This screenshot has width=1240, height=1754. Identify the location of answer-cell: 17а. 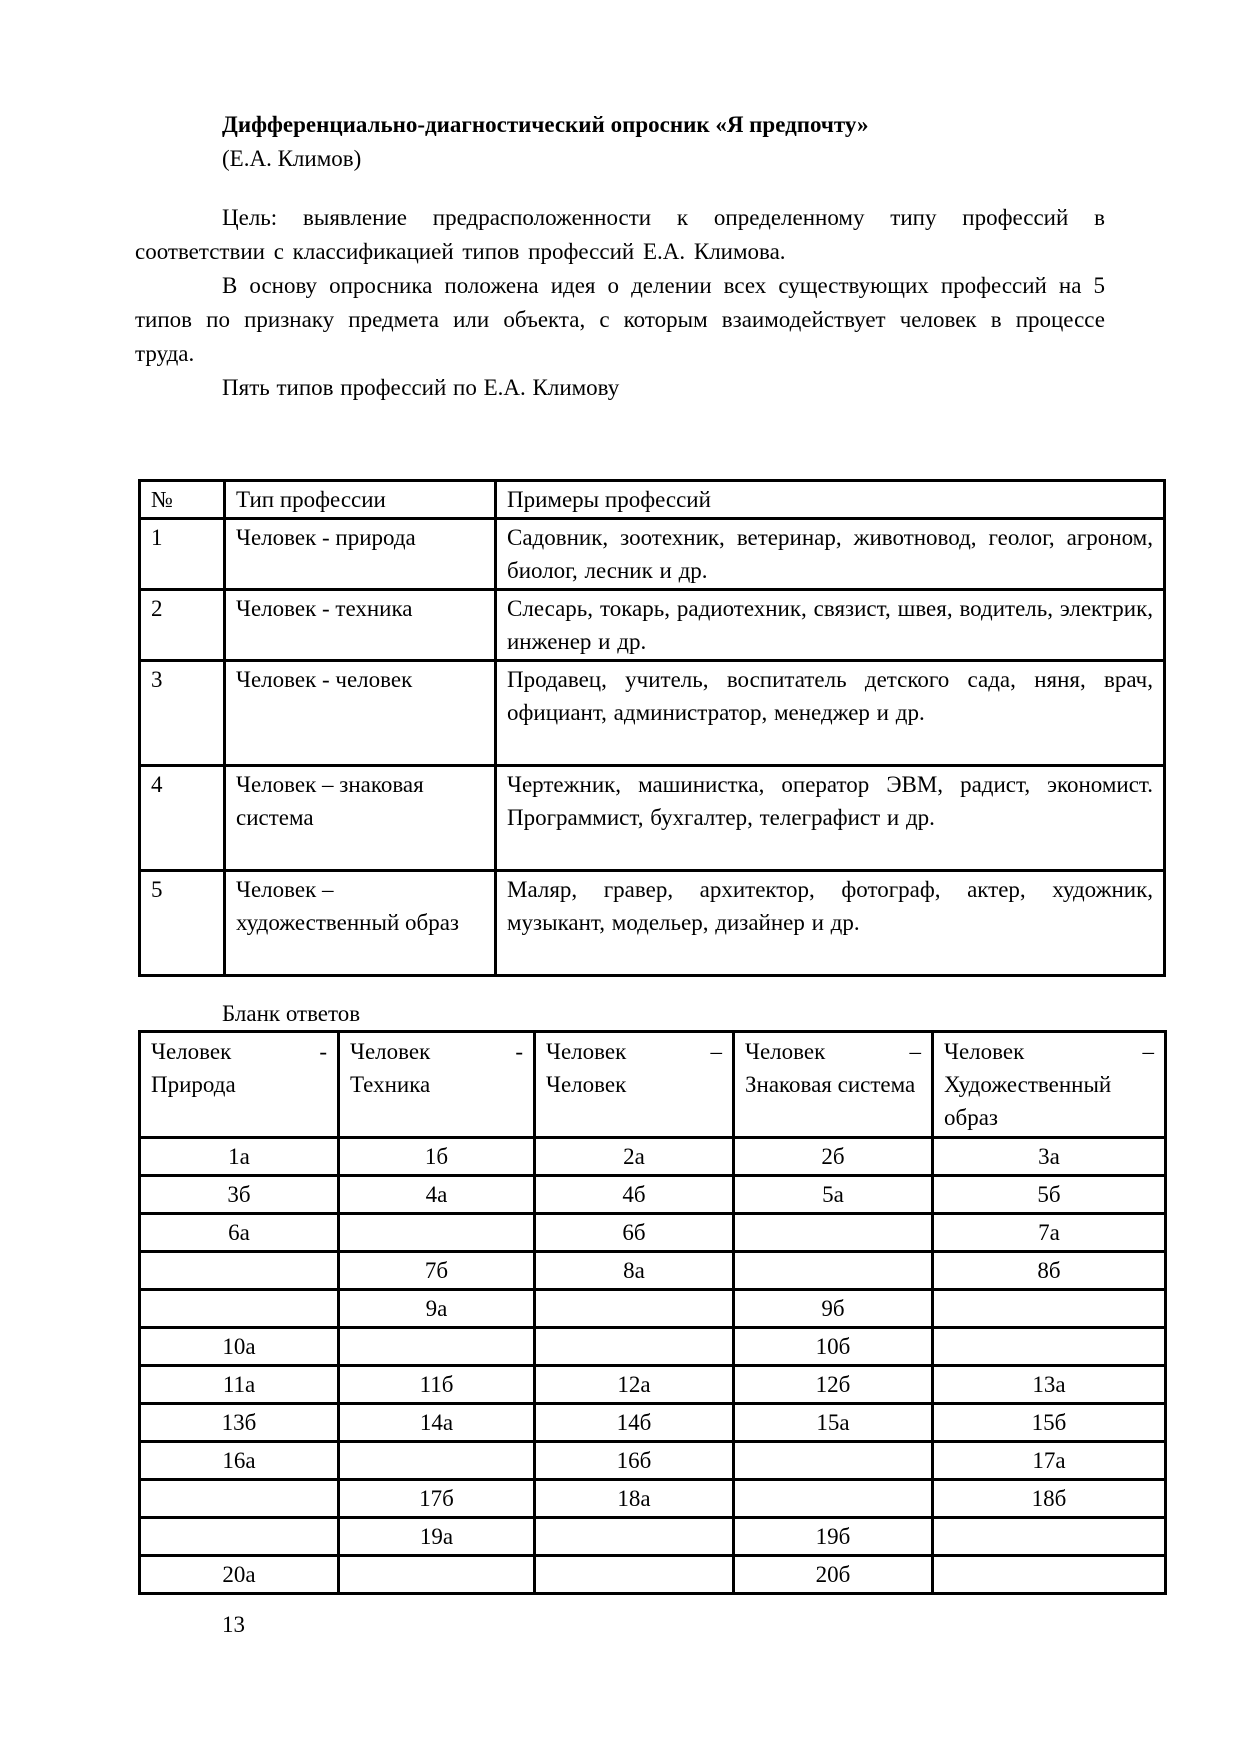
(1049, 1460).